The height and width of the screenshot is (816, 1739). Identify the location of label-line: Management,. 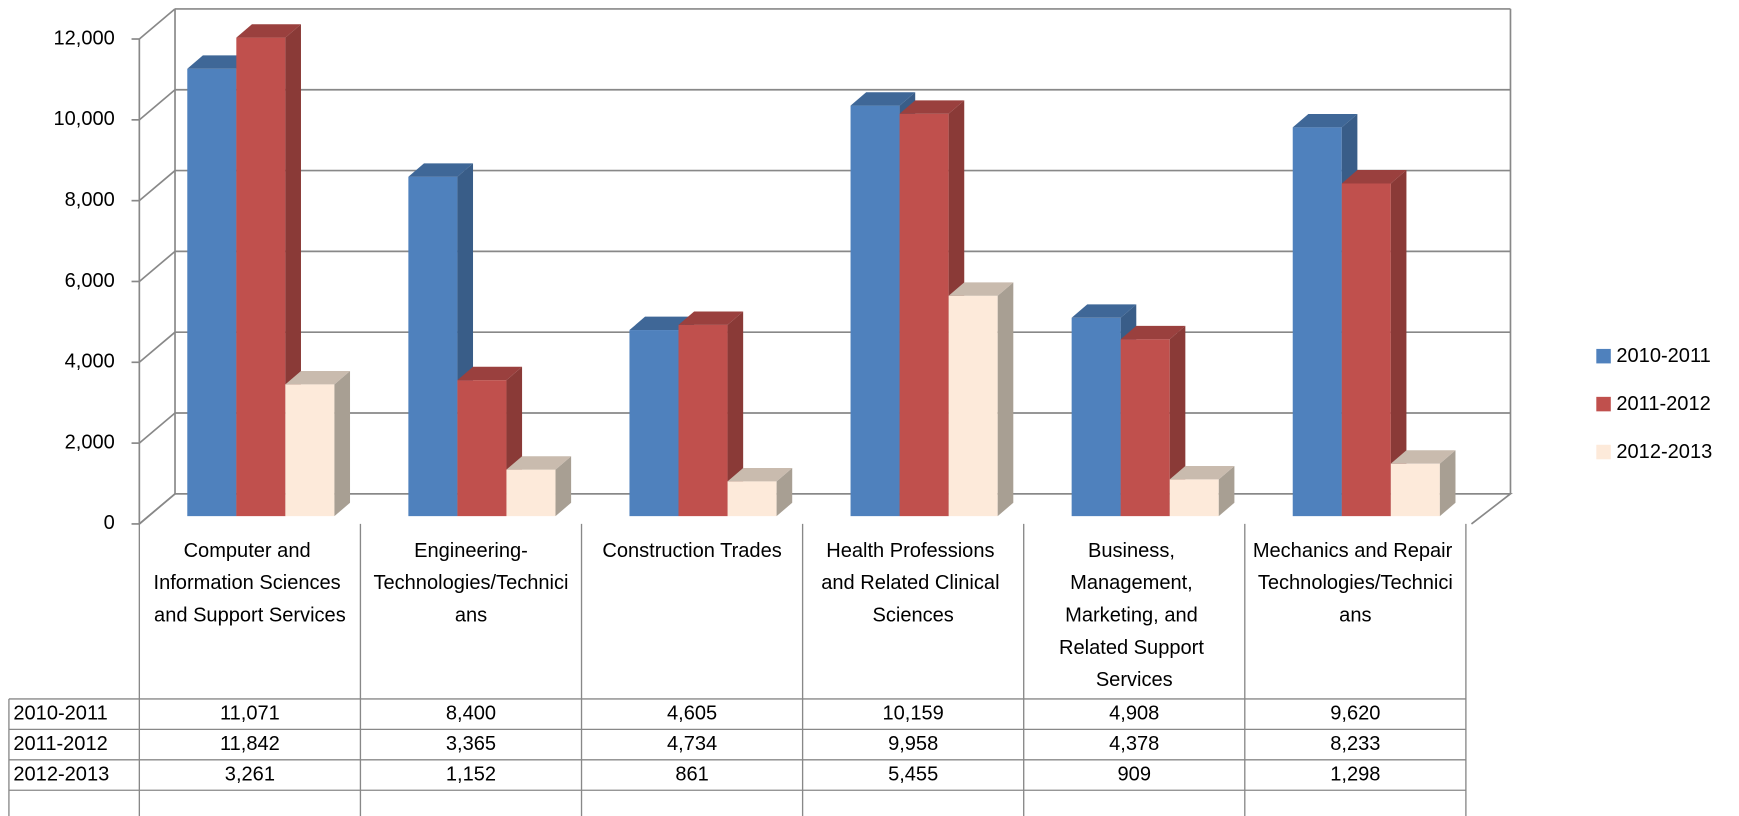
(1134, 583).